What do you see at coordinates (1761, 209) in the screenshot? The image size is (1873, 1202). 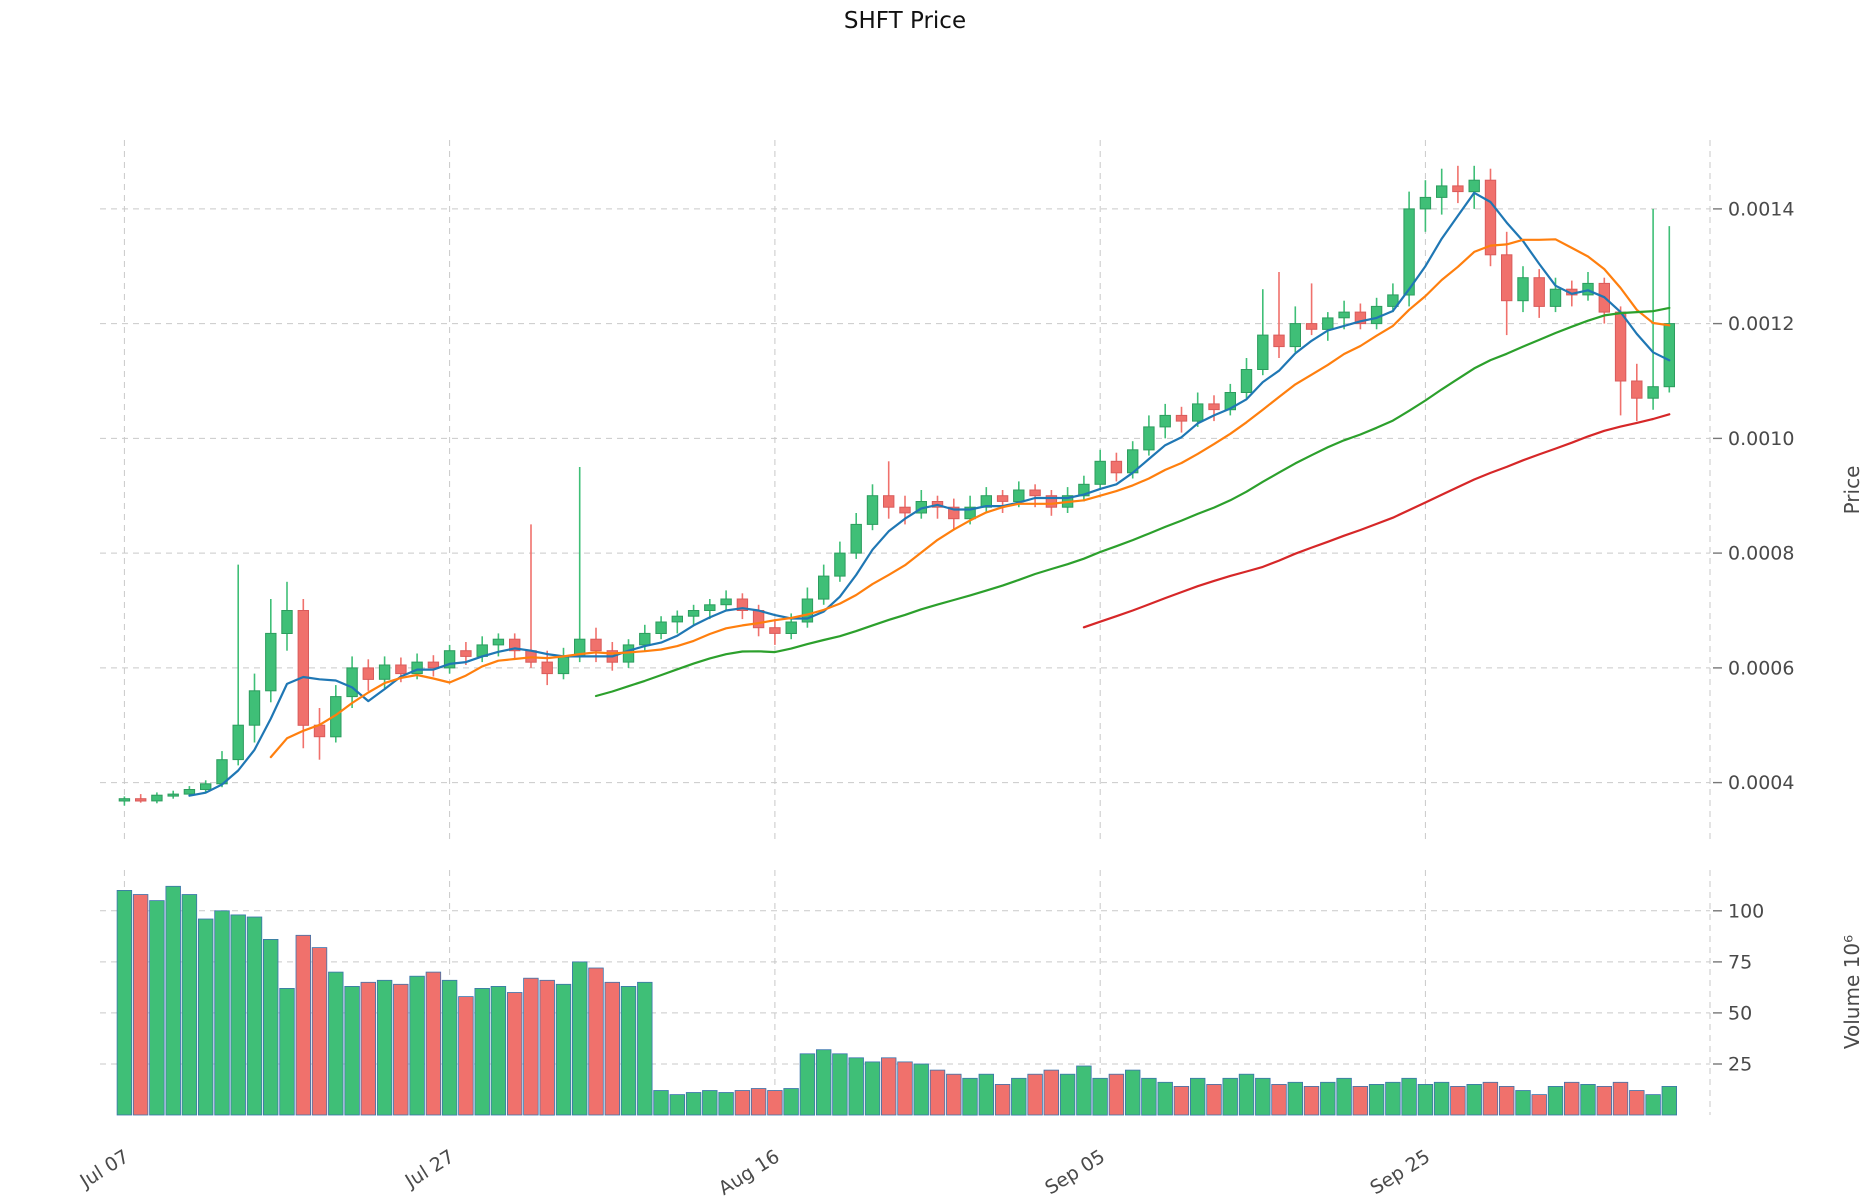 I see `price-tick-label: 0.0014` at bounding box center [1761, 209].